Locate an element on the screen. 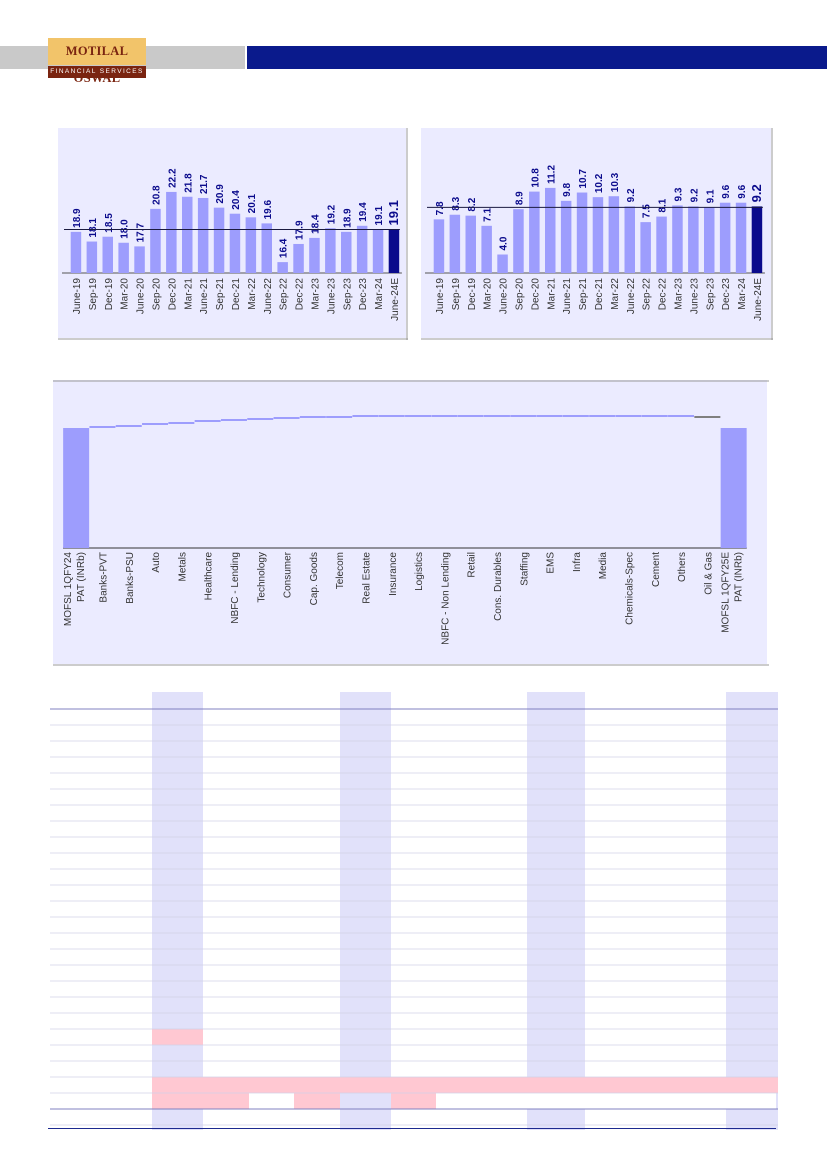  category-label: Dec-19 is located at coordinates (109, 294).